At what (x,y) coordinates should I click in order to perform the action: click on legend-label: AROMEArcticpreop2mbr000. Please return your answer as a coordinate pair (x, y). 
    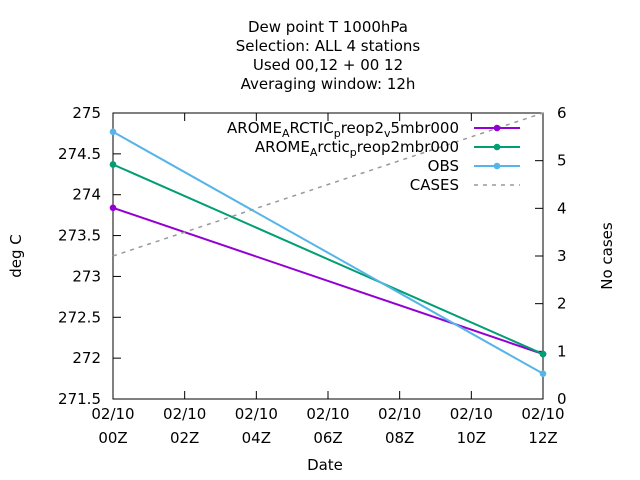
    Looking at the image, I should click on (357, 148).